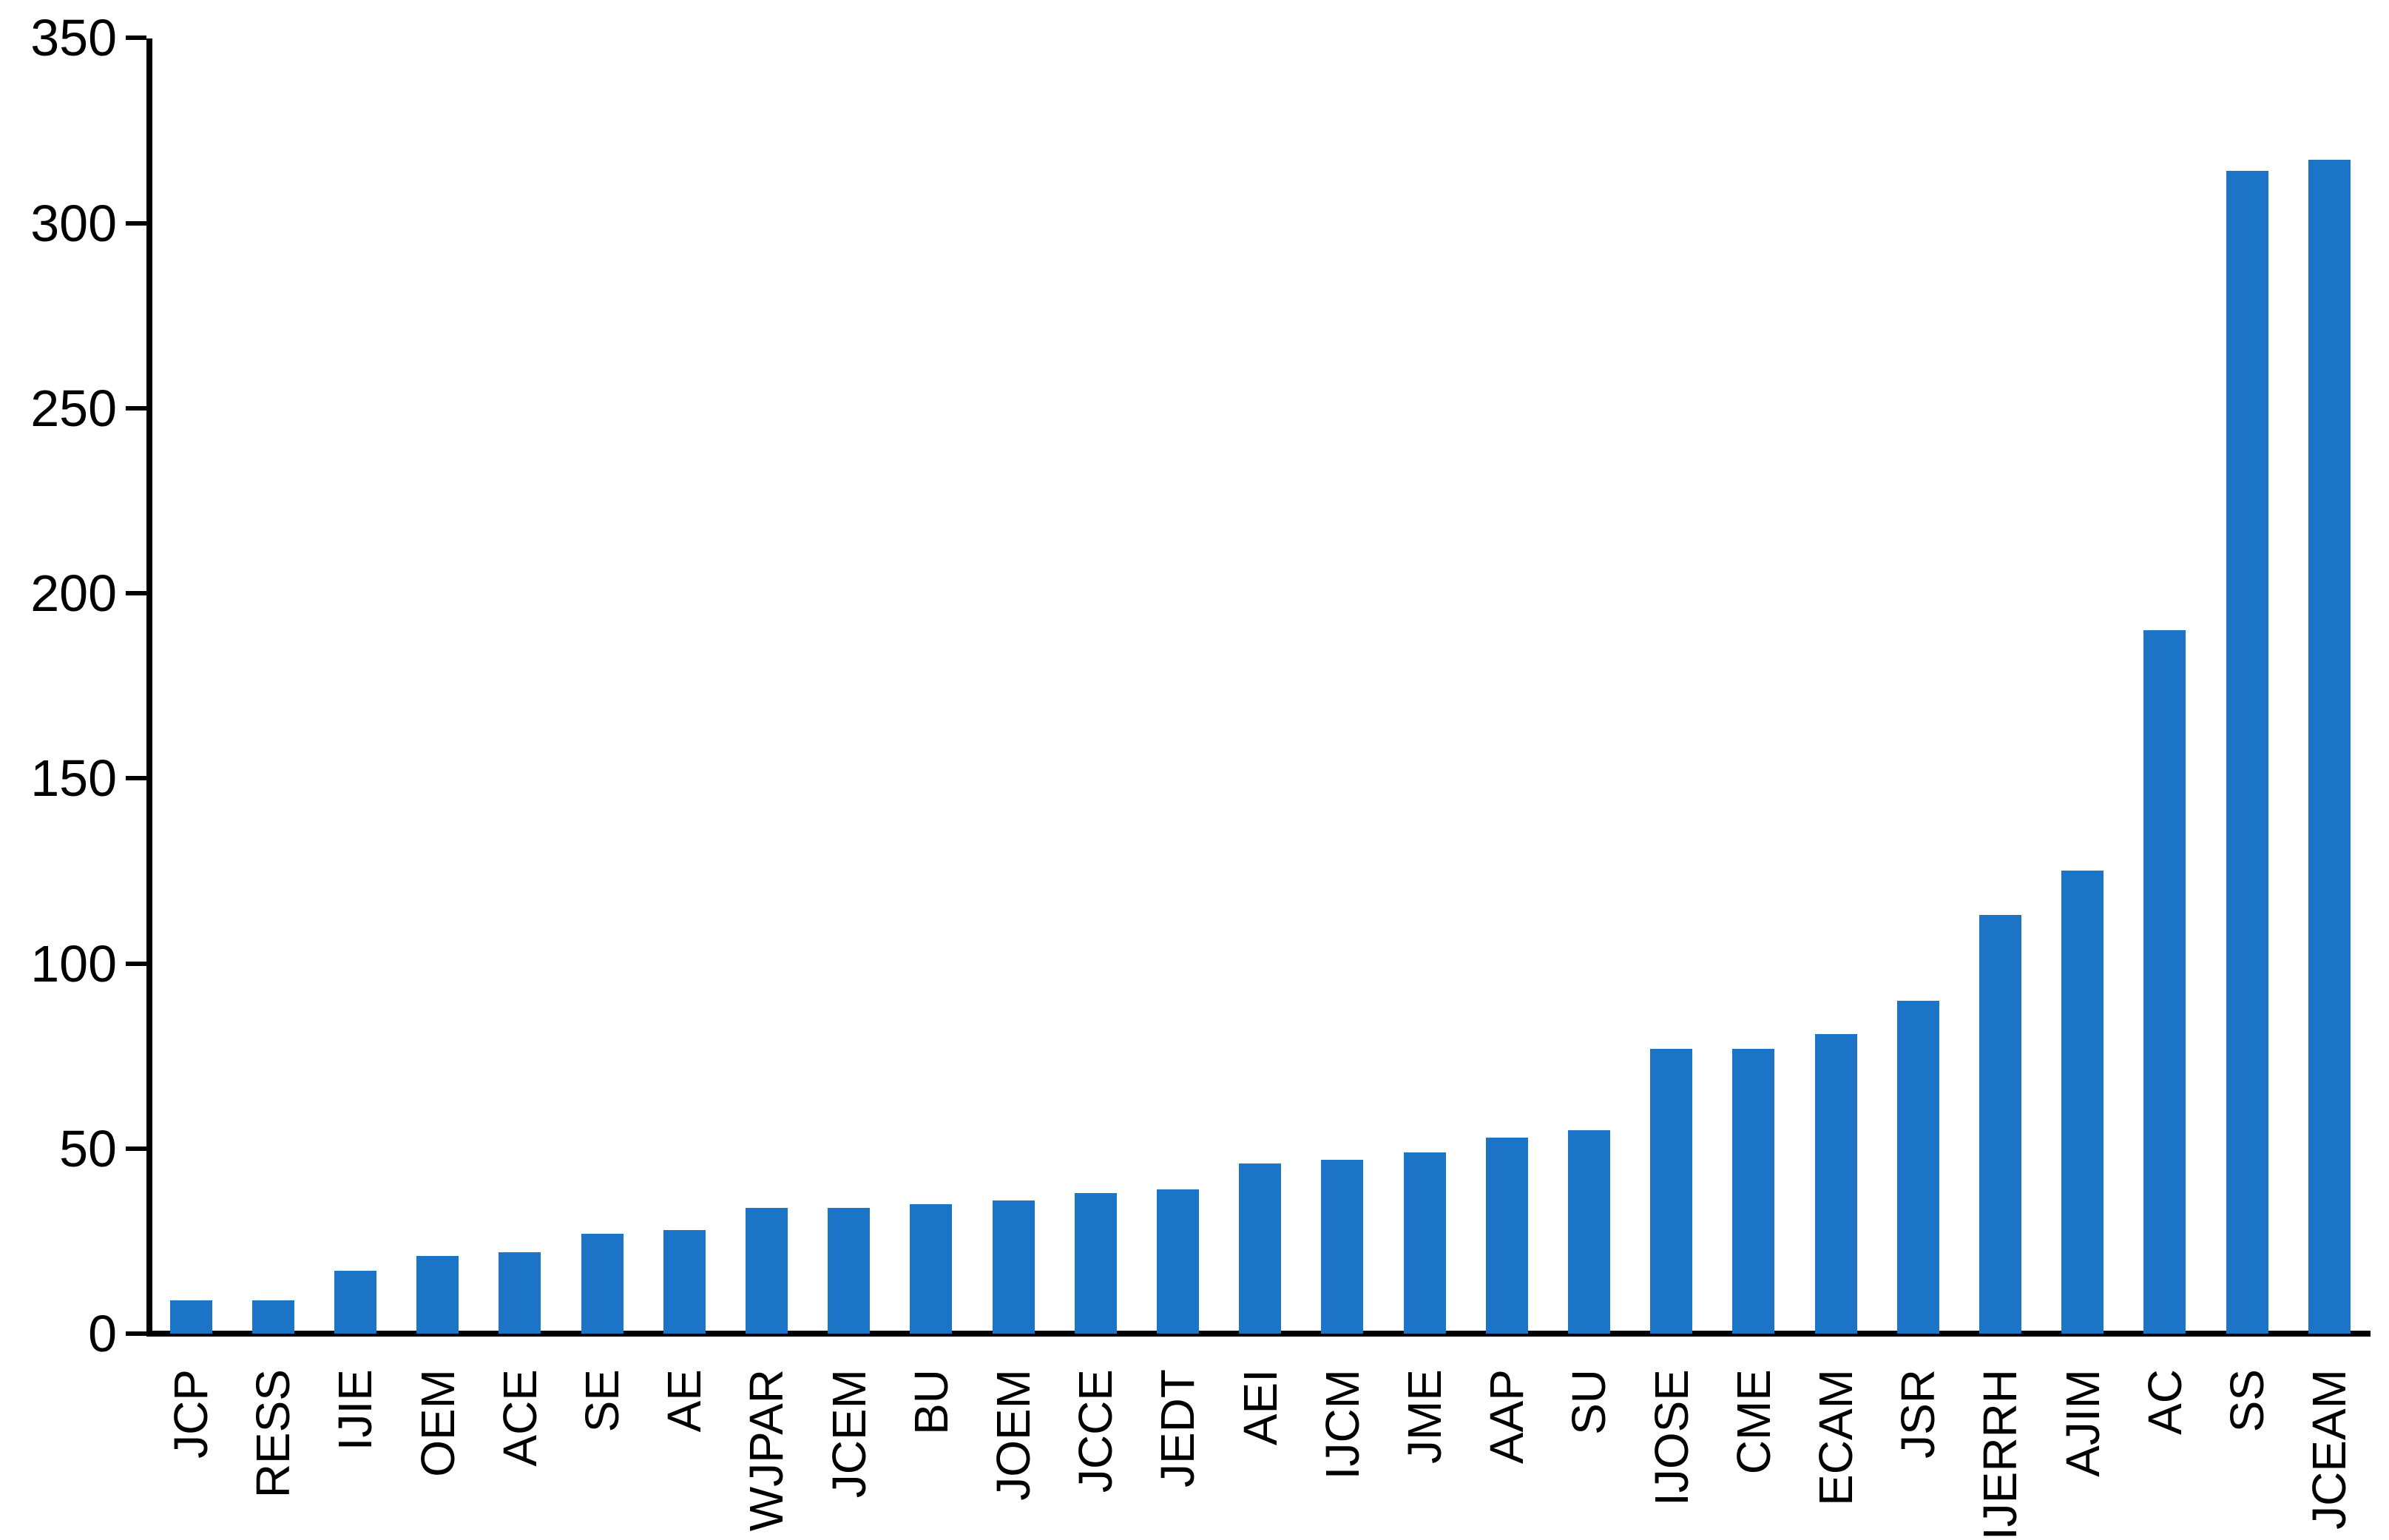 This screenshot has height=1540, width=2389. I want to click on bar-aap, so click(1507, 1236).